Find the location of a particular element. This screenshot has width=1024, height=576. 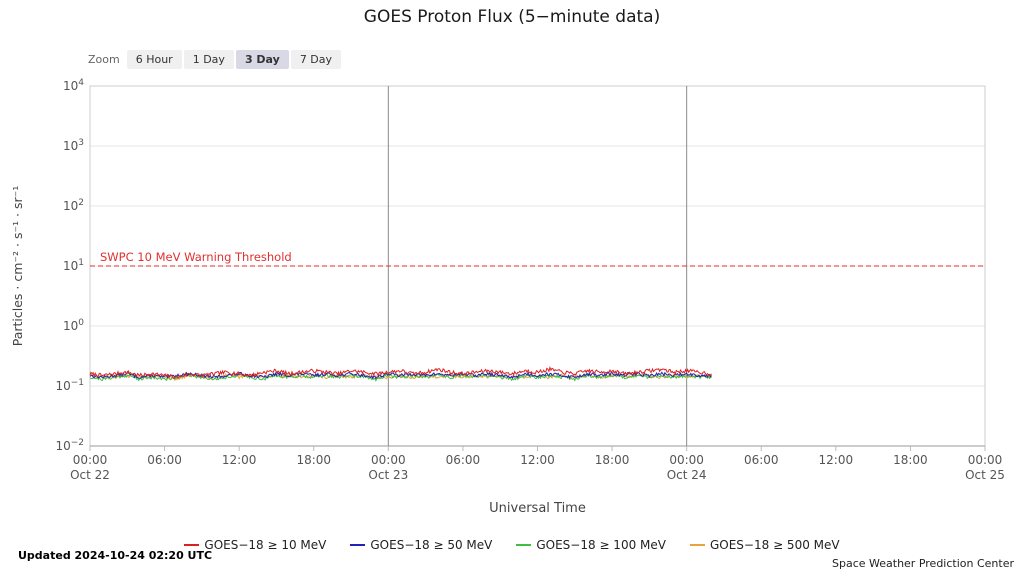

zoom-button-1-day: 1 Day is located at coordinates (208, 59).